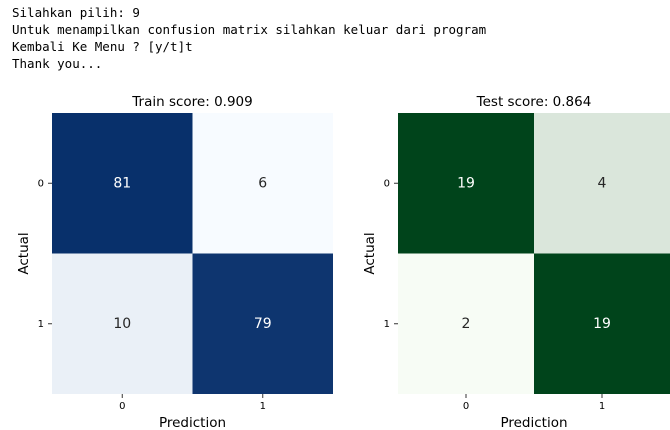 This screenshot has height=430, width=670. I want to click on cell-label: 6, so click(262, 183).